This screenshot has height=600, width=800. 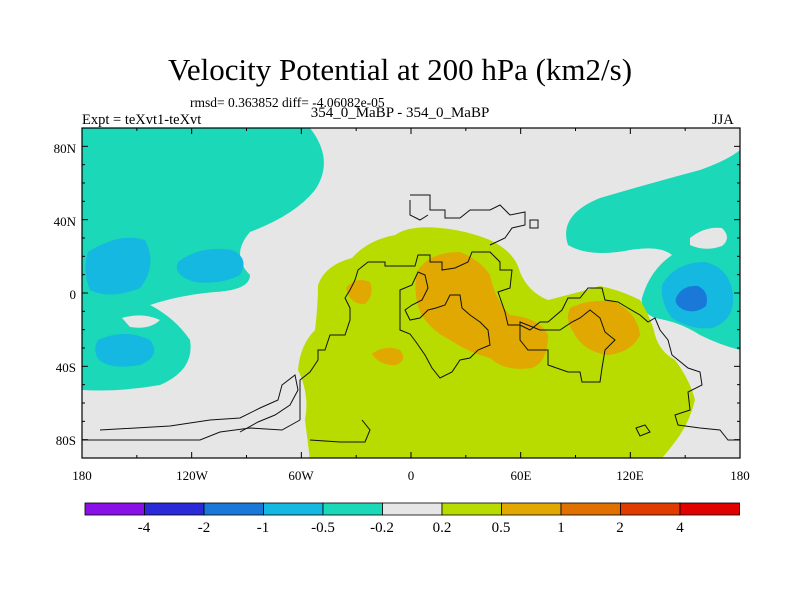 I want to click on neutral-hole-northeast, so click(x=708, y=238).